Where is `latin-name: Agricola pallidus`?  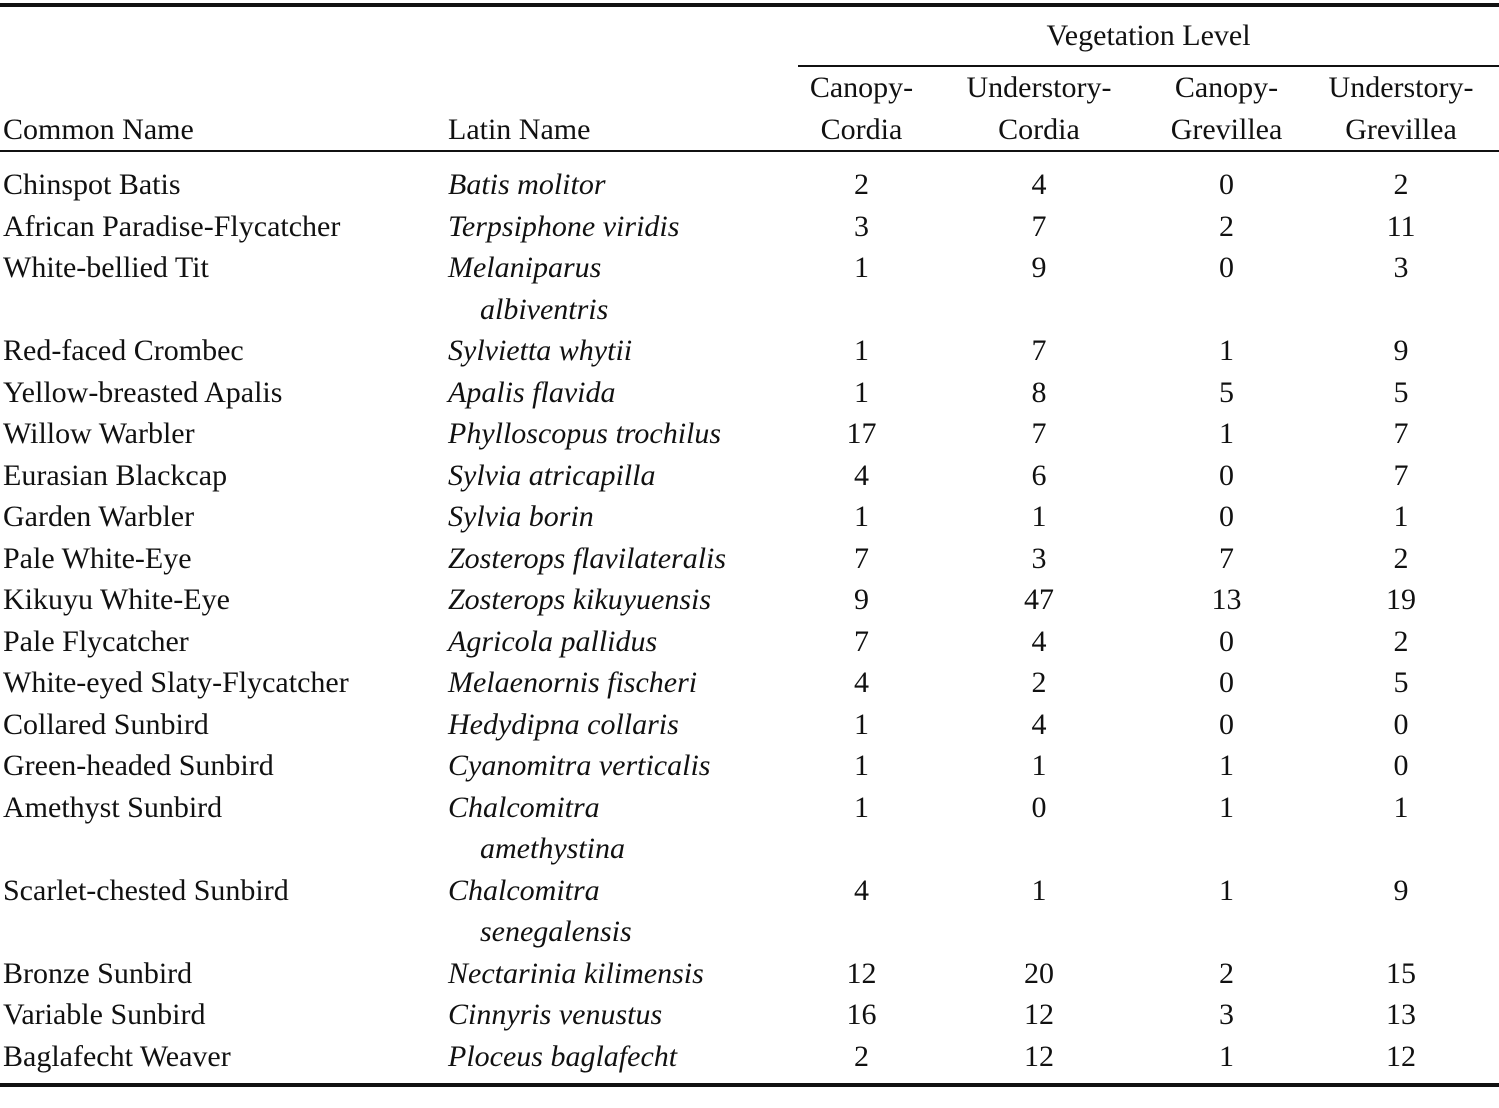
latin-name: Agricola pallidus is located at coordinates (620, 642).